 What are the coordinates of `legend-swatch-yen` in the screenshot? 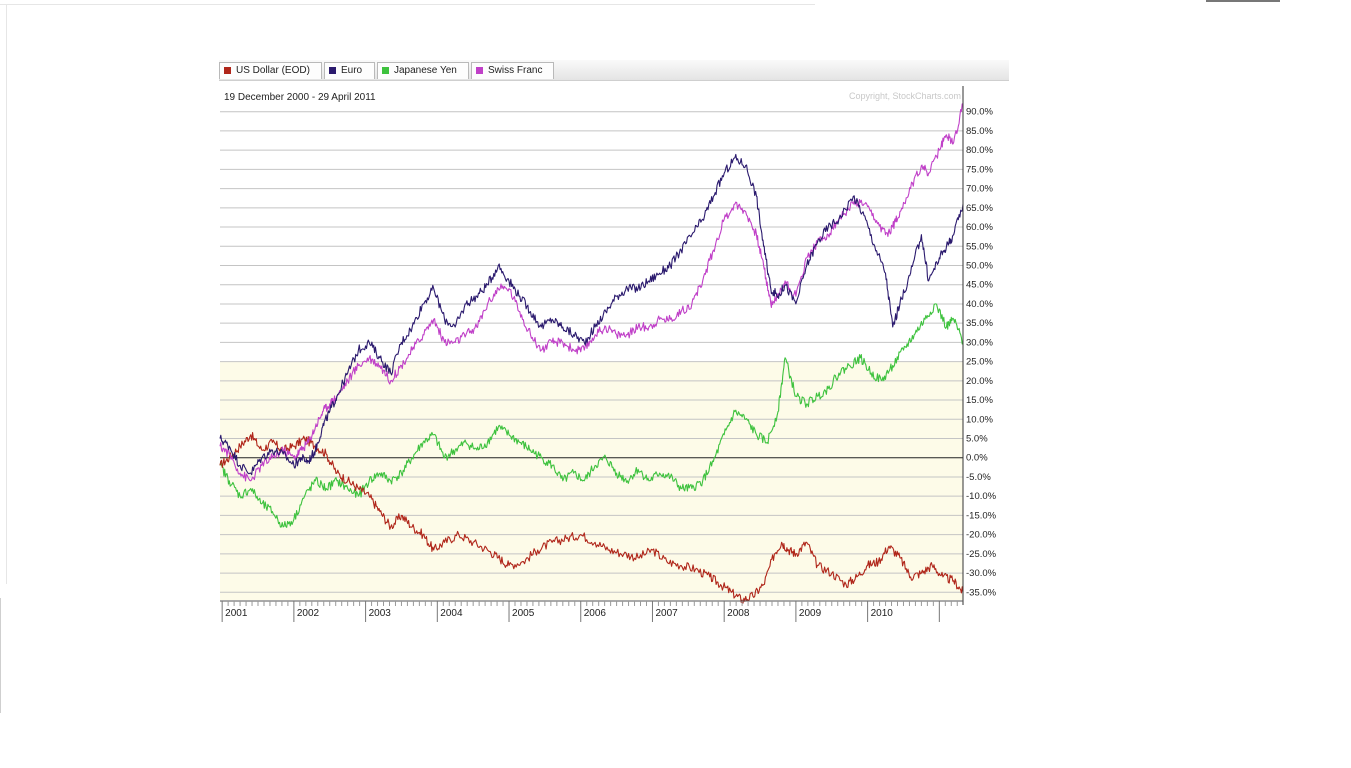 It's located at (385, 70).